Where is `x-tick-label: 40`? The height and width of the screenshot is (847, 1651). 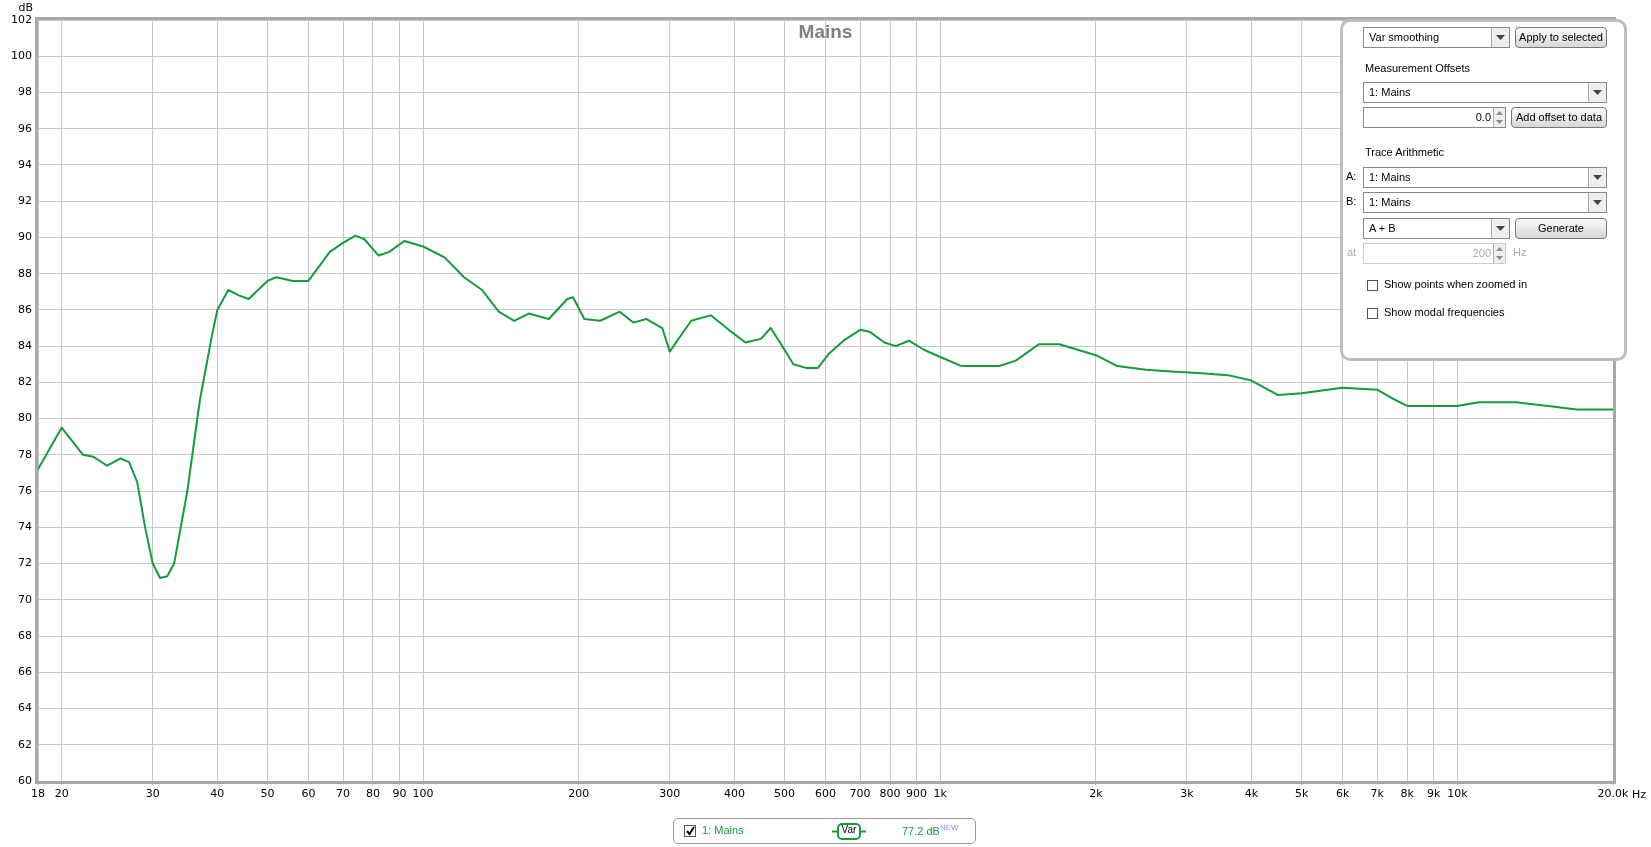 x-tick-label: 40 is located at coordinates (217, 794).